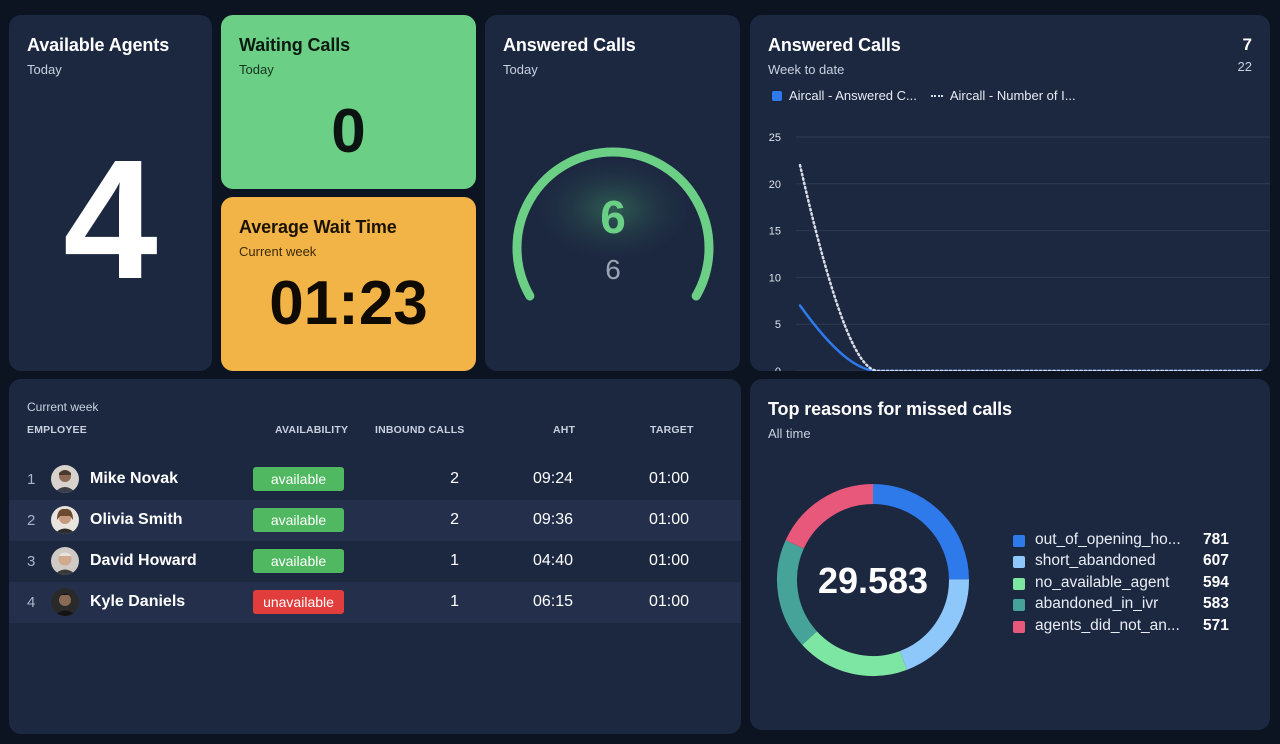  What do you see at coordinates (778, 368) in the screenshot?
I see `y-tick-label: 0` at bounding box center [778, 368].